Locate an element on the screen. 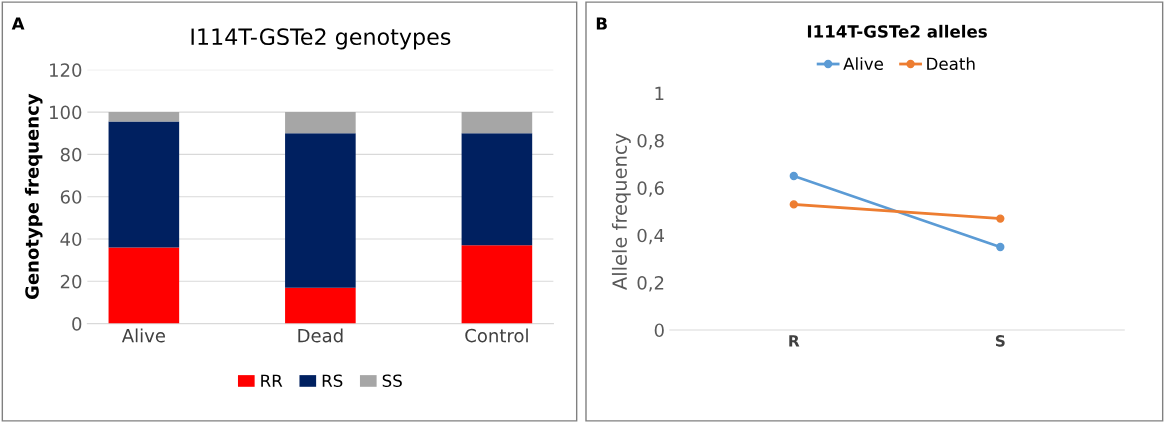 The height and width of the screenshot is (423, 1165). y-tick-label: 120 is located at coordinates (66, 70).